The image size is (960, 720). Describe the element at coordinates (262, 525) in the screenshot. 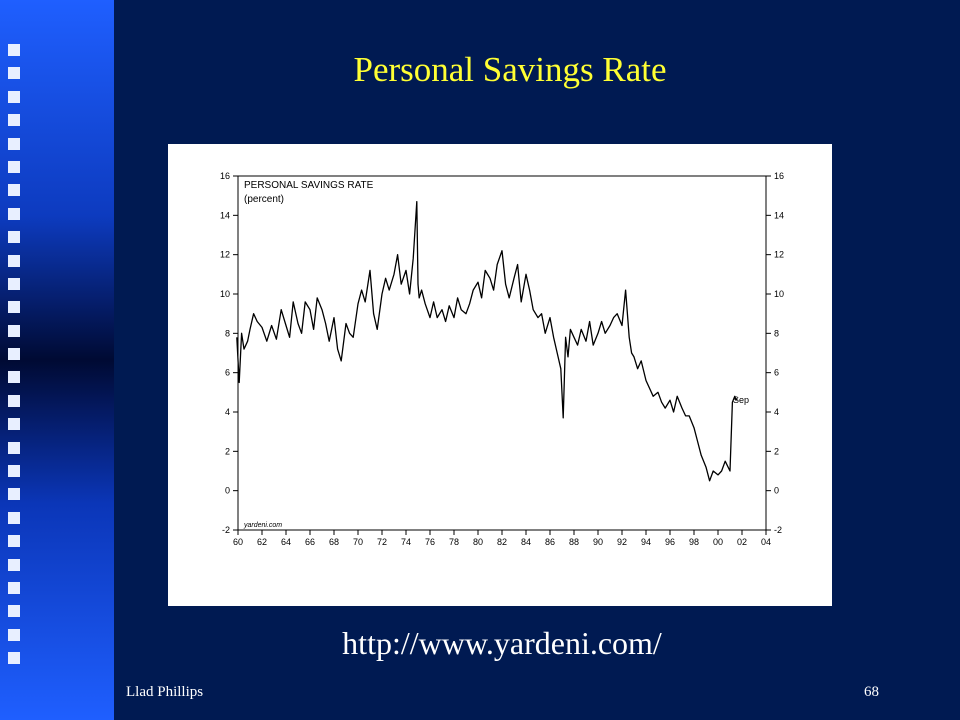

I see `chart-source: yardeni.com` at that location.